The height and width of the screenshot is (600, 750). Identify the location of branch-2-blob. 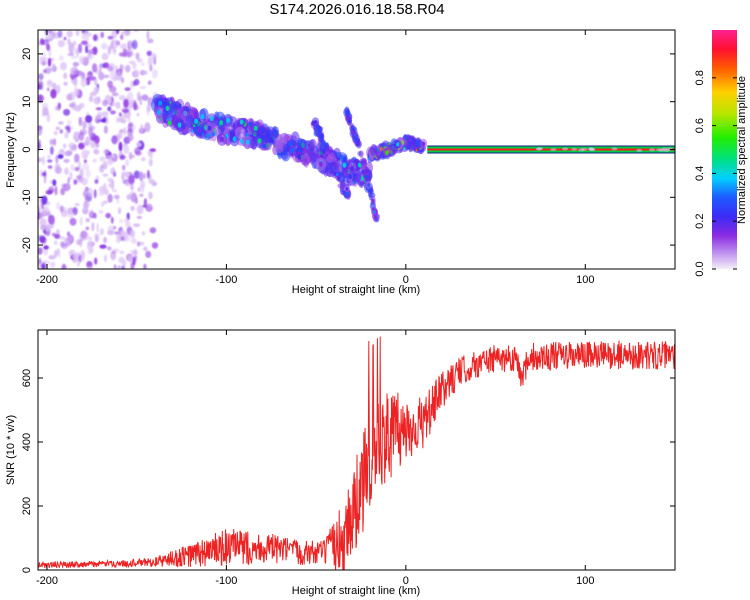
(317, 128).